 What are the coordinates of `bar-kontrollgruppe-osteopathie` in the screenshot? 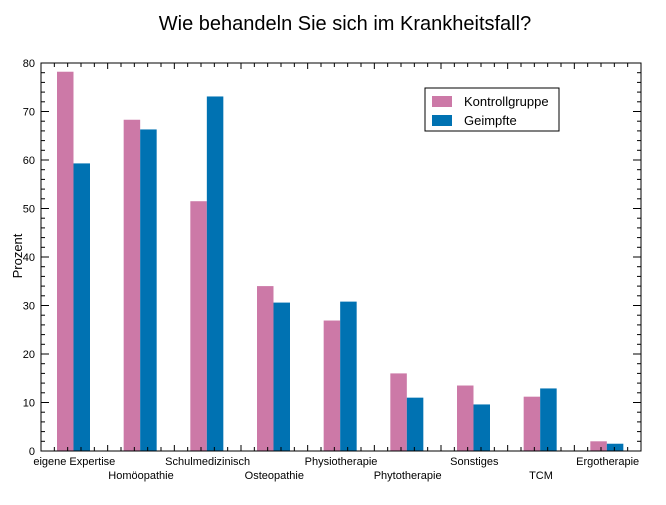 It's located at (265, 368).